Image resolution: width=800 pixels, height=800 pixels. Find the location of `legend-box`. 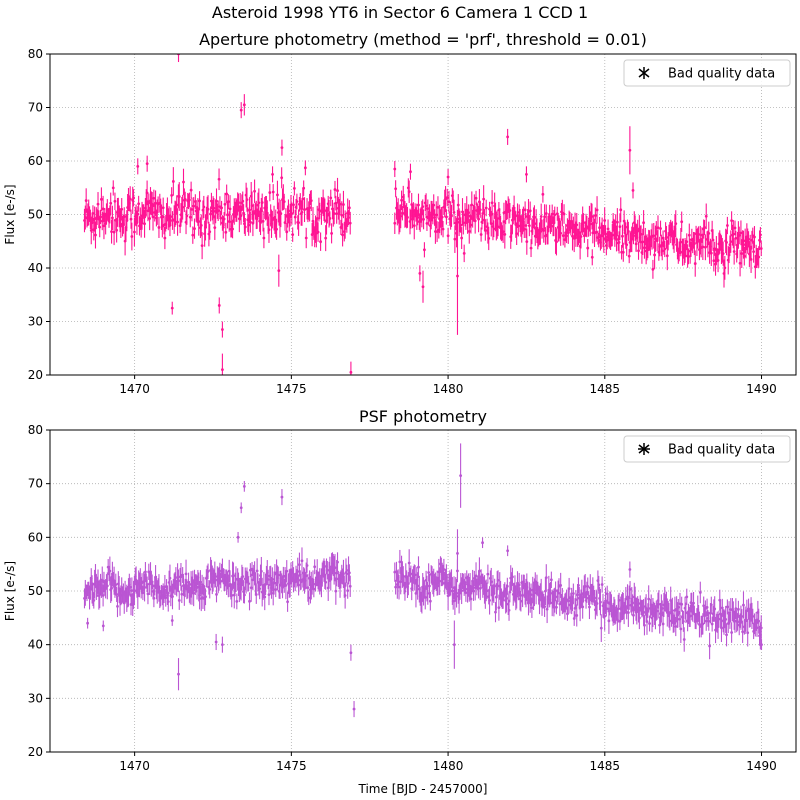

legend-box is located at coordinates (707, 449).